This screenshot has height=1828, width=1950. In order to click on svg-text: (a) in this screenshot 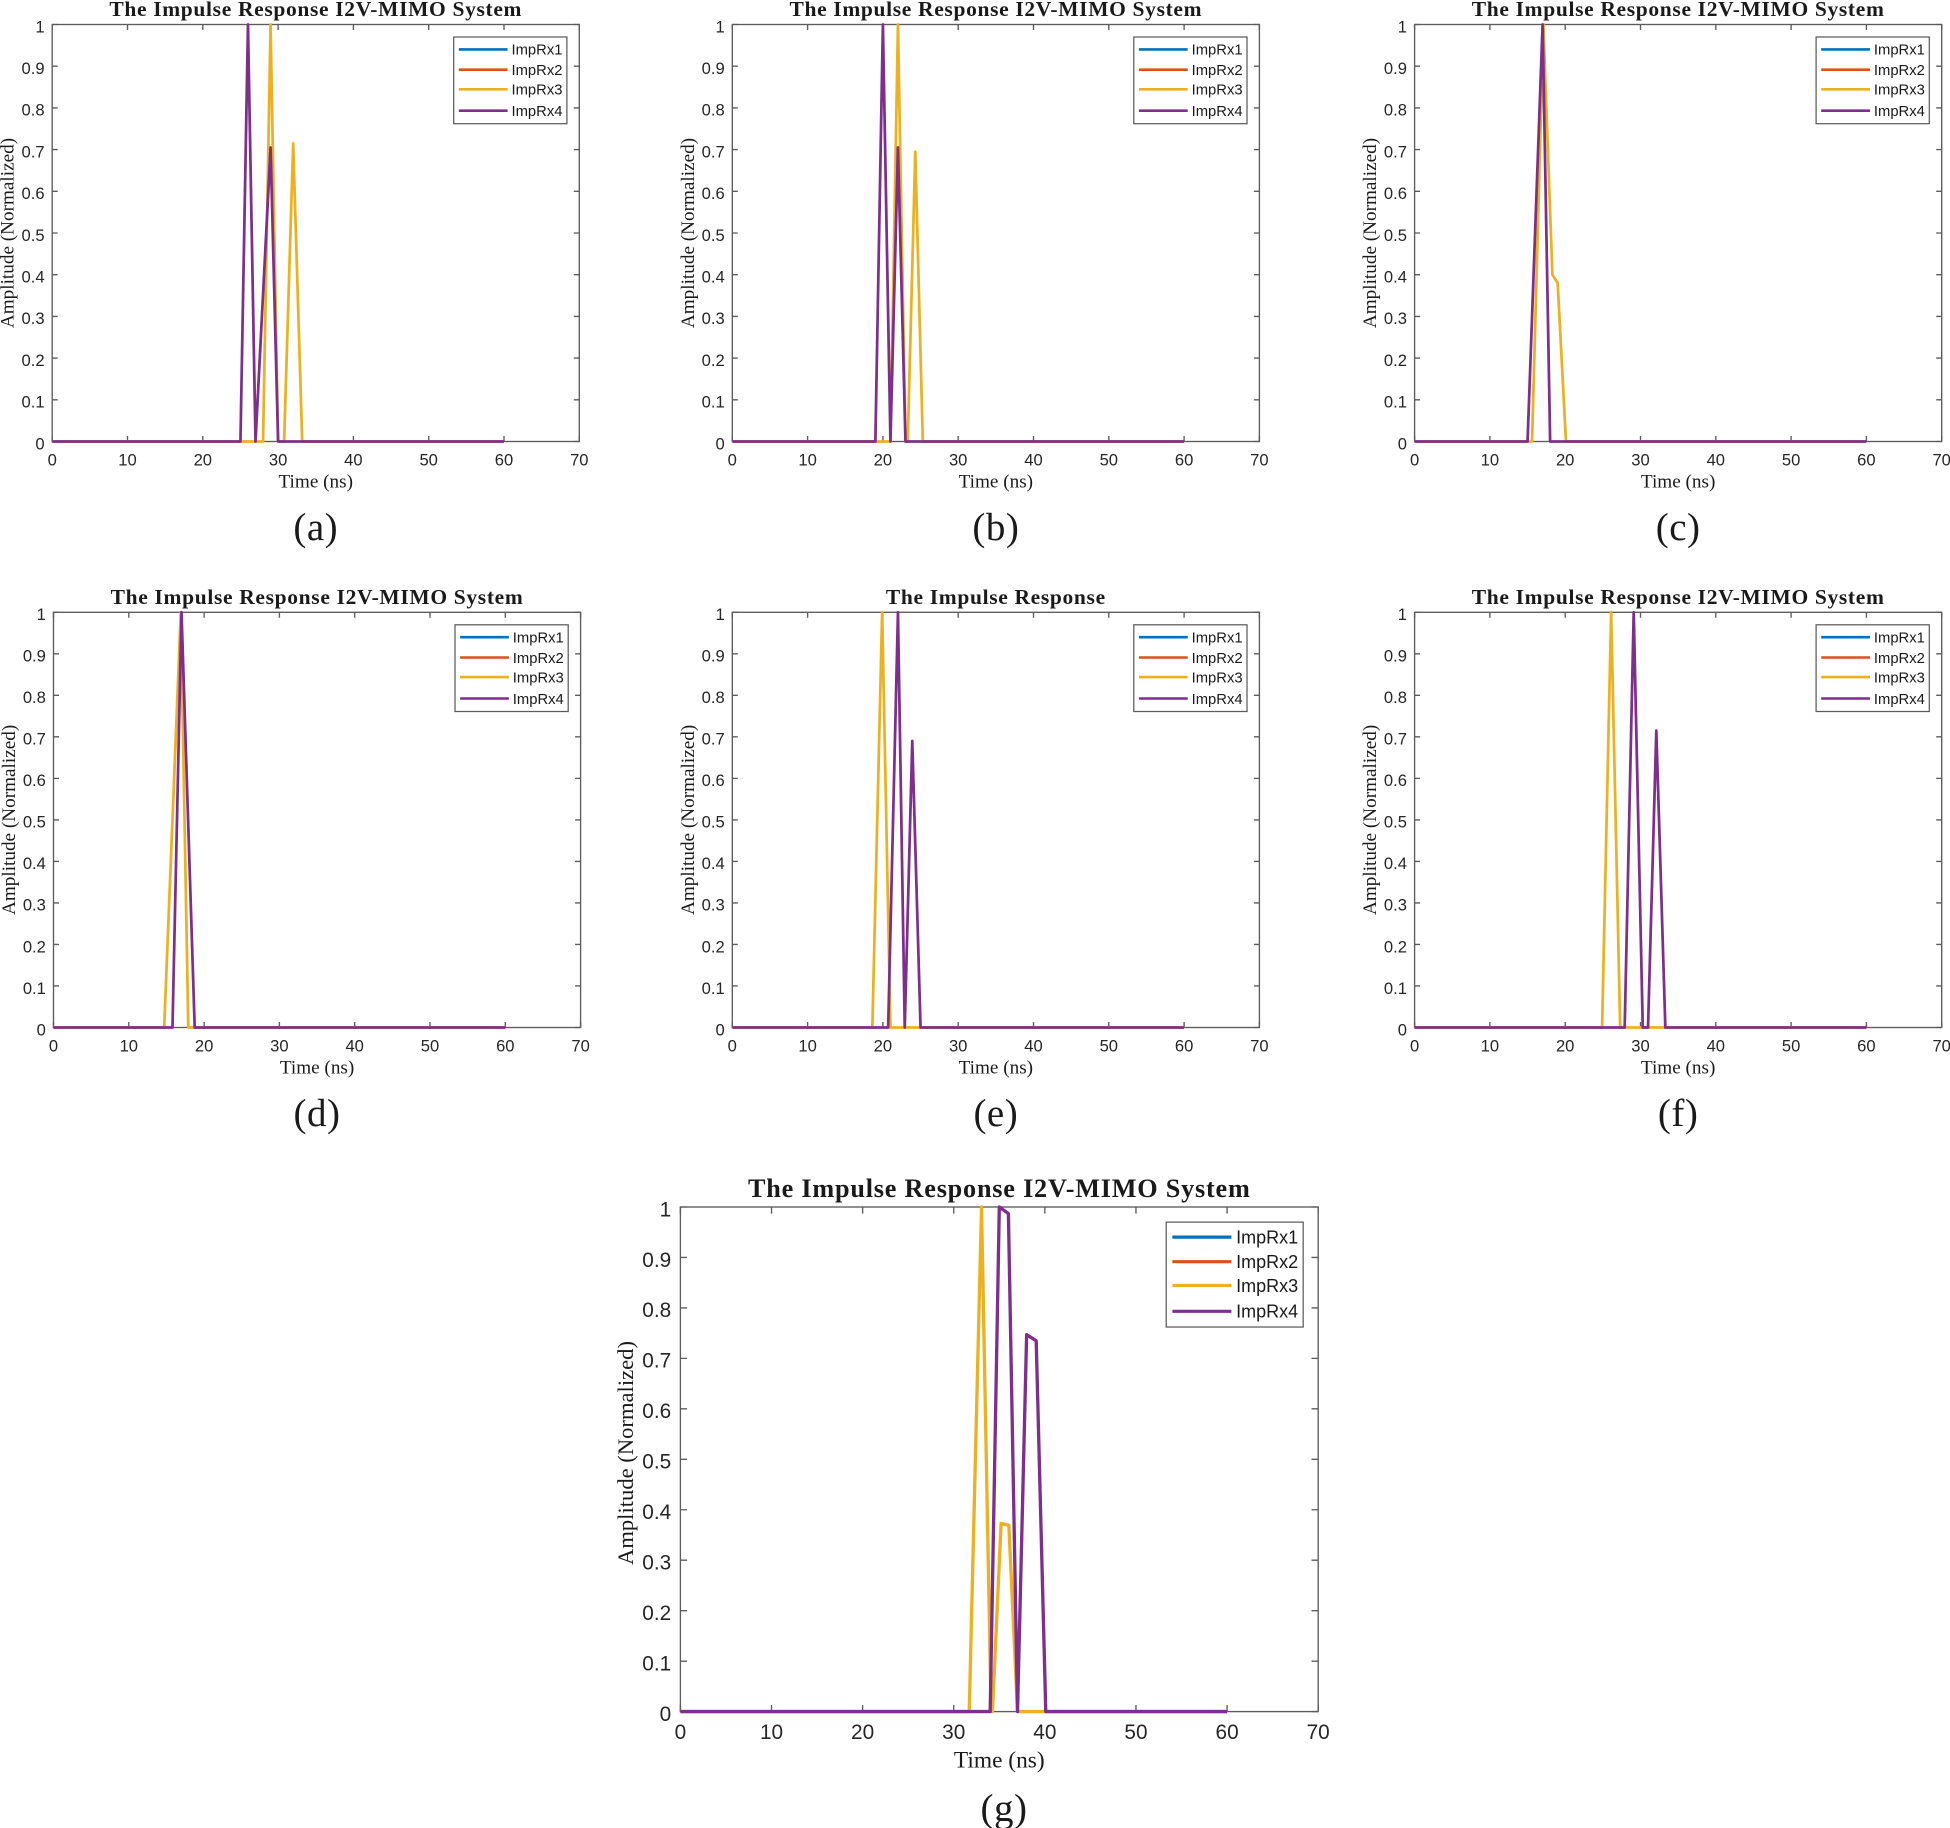, I will do `click(315, 527)`.